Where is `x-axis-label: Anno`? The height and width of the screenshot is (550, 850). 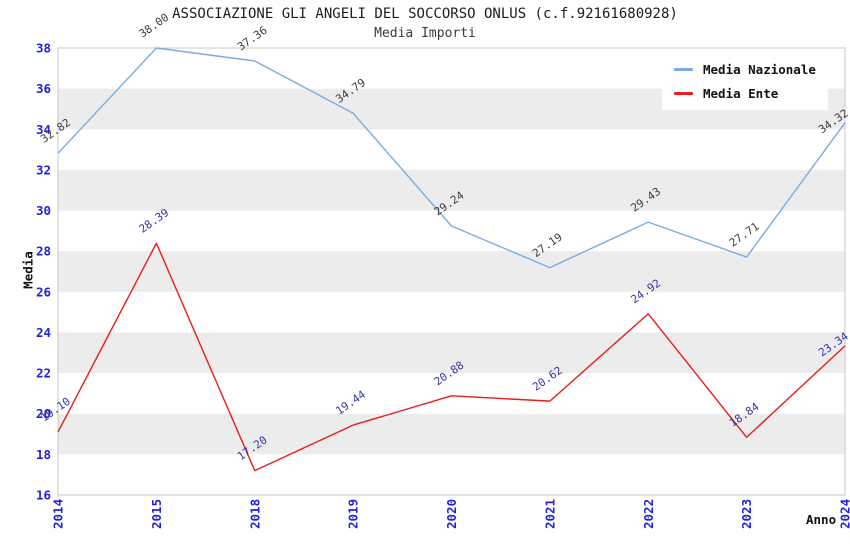 x-axis-label: Anno is located at coordinates (821, 519).